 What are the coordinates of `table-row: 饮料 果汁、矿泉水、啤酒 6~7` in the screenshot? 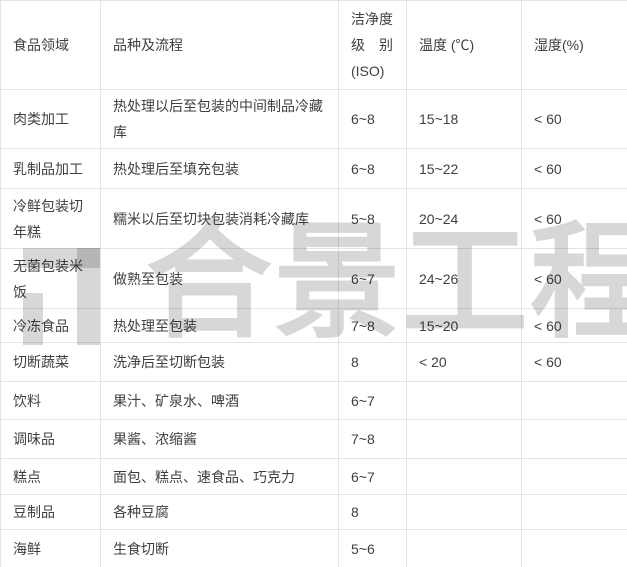 It's located at (313, 400).